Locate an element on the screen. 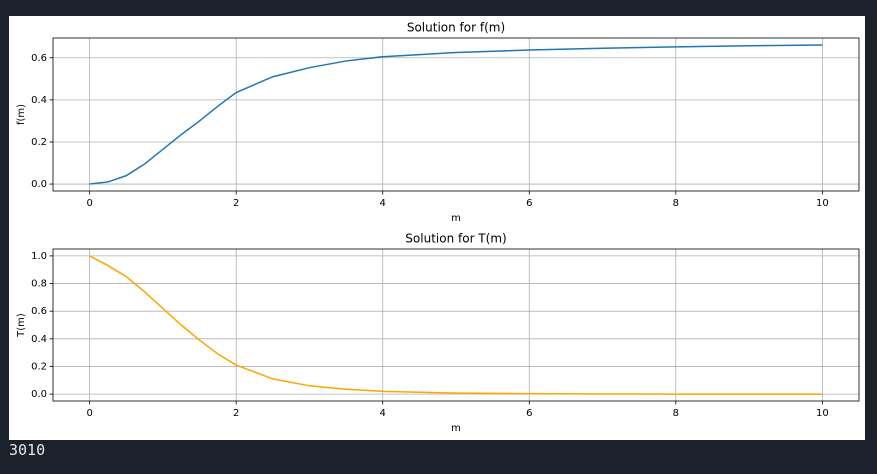 The width and height of the screenshot is (877, 474). y-tick-label: 0.8 is located at coordinates (39, 284).